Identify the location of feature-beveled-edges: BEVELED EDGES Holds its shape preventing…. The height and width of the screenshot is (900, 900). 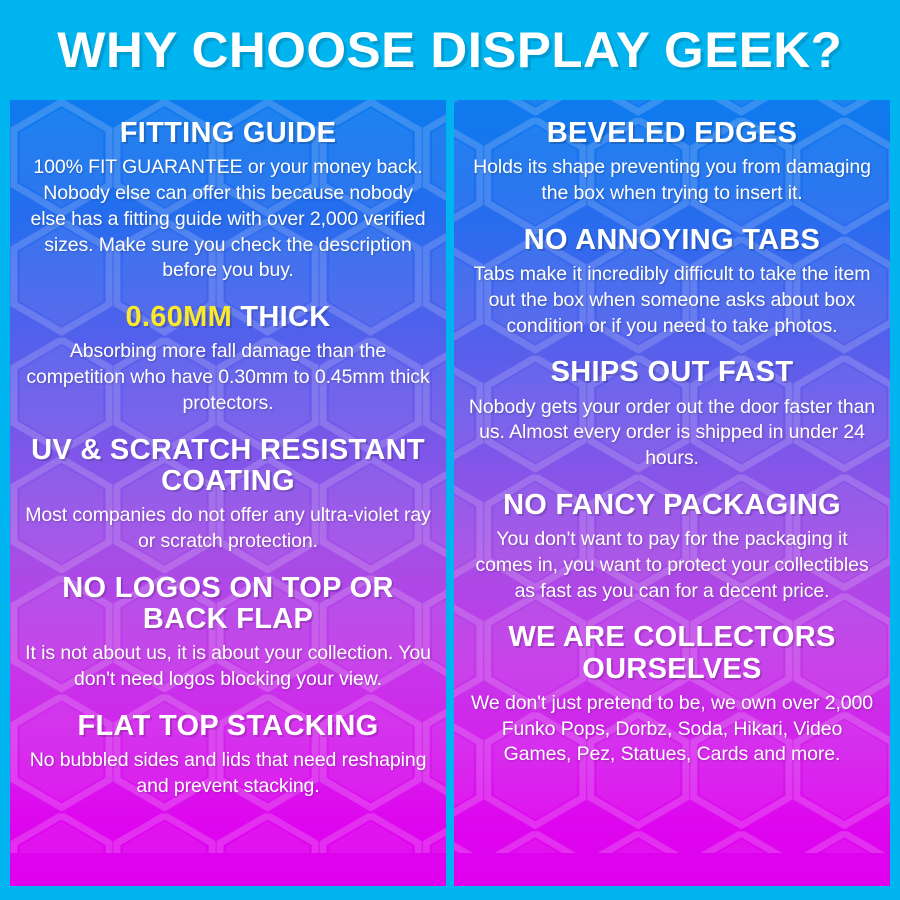
(672, 162).